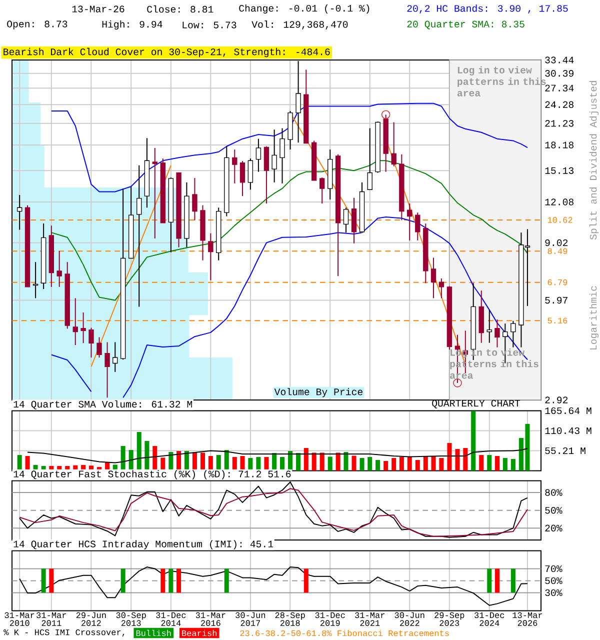 The width and height of the screenshot is (600, 640). Describe the element at coordinates (553, 580) in the screenshot. I see `y-tick-label: 50%` at that location.